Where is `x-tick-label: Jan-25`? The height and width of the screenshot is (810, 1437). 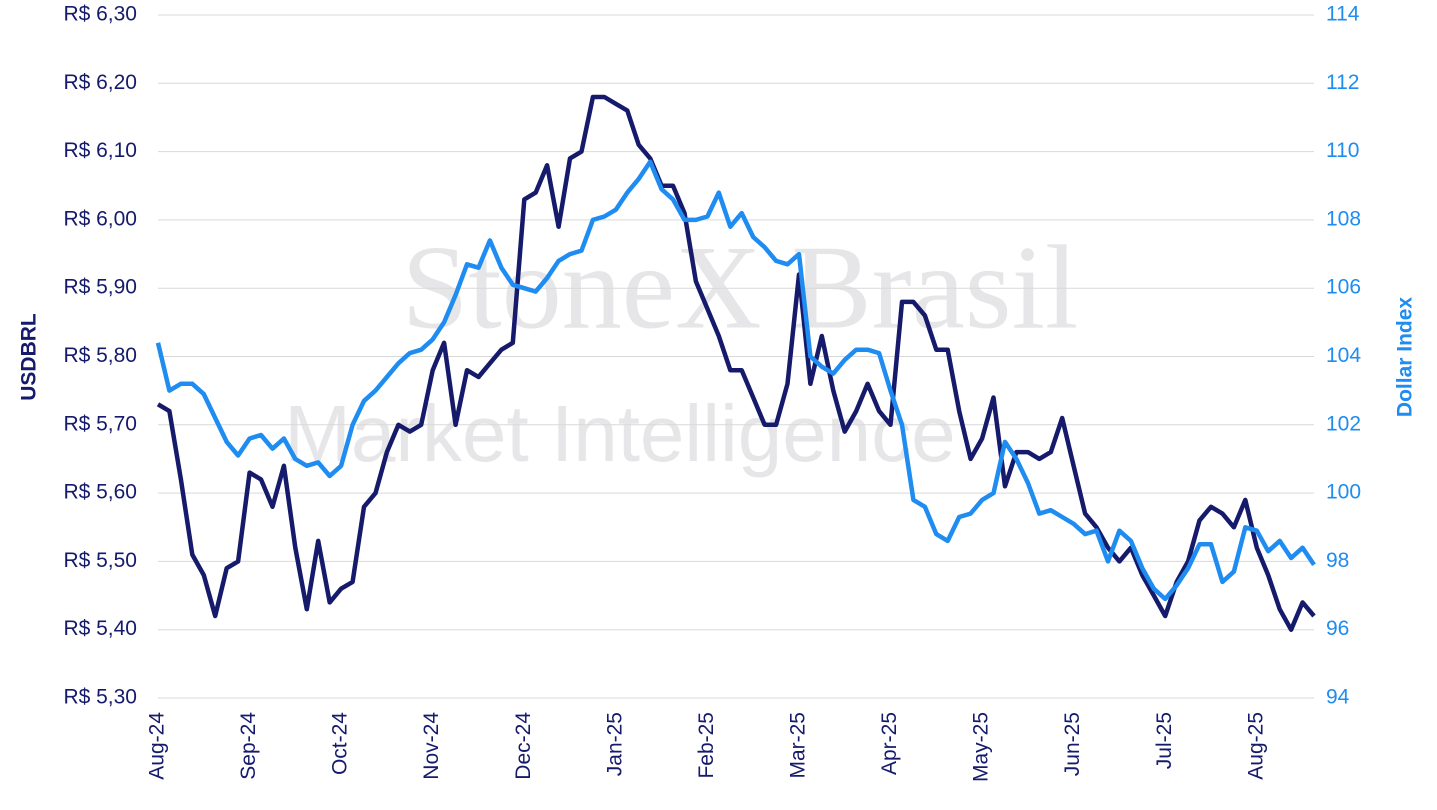 x-tick-label: Jan-25 is located at coordinates (614, 744).